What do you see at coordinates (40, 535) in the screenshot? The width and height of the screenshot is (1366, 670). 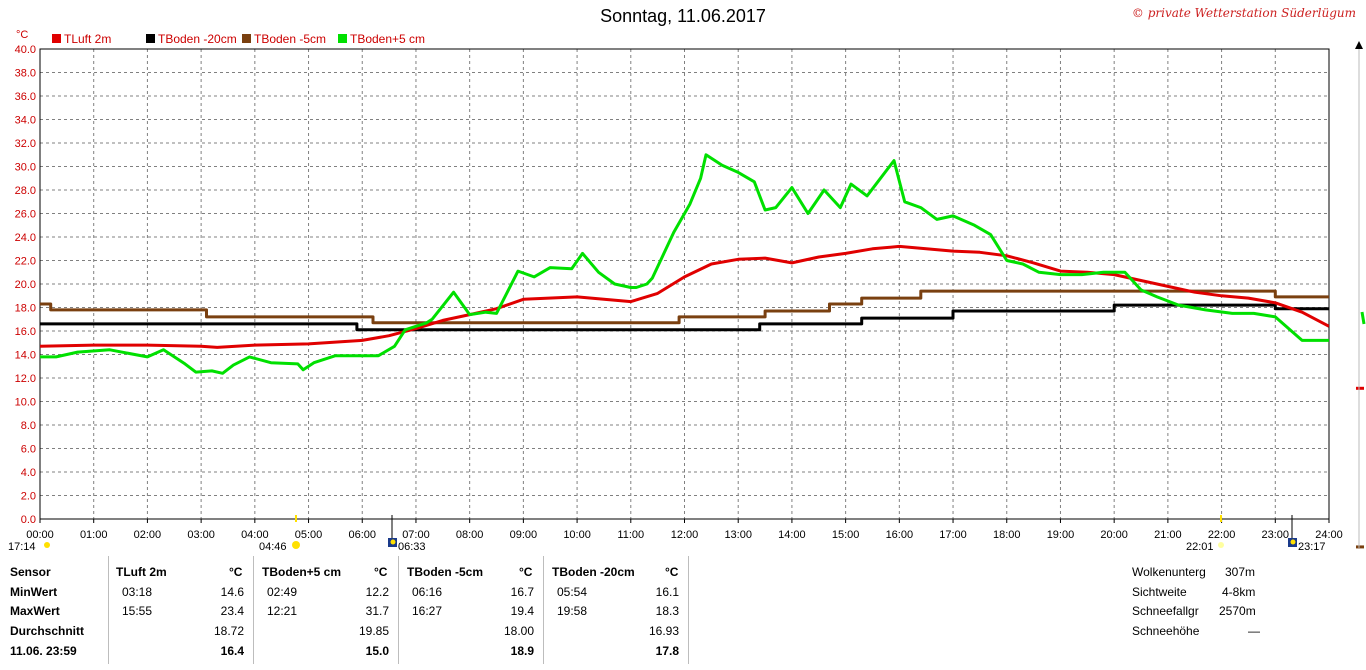 I see `x-tick-label: 00:00` at bounding box center [40, 535].